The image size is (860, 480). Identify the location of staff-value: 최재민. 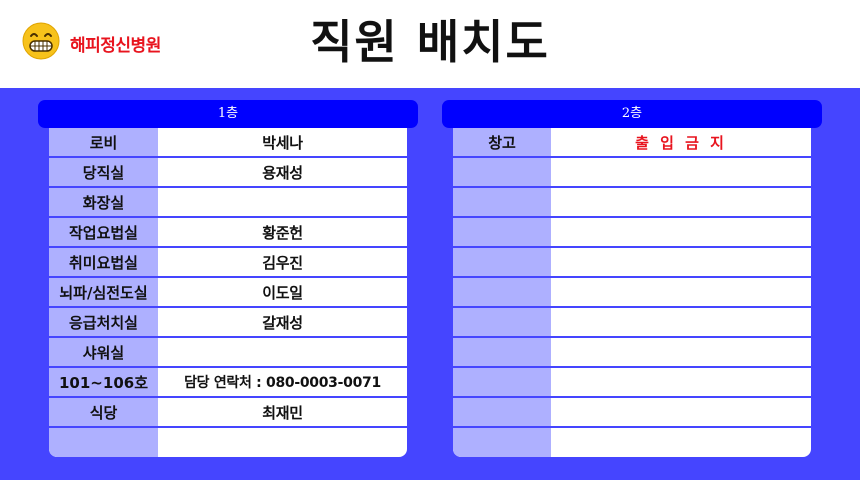
(282, 412).